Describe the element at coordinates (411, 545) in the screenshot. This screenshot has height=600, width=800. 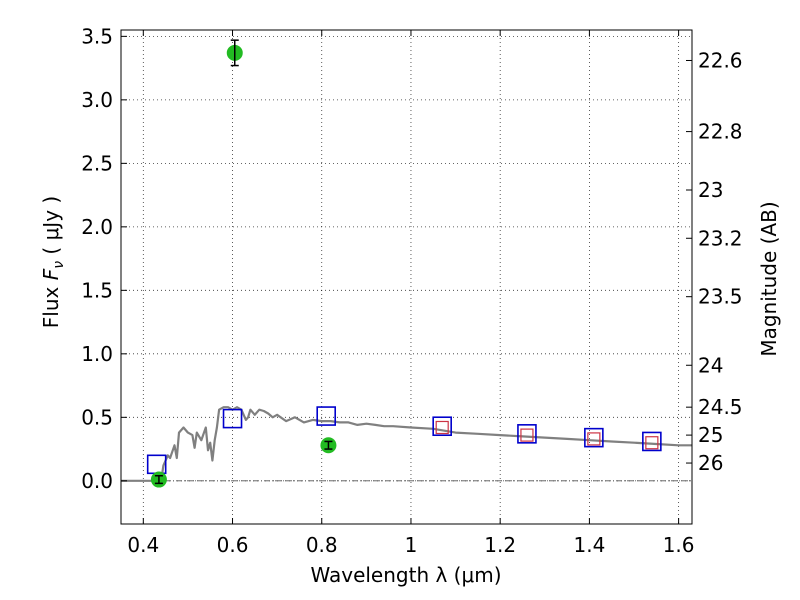
I see `x-tick-label: 1` at that location.